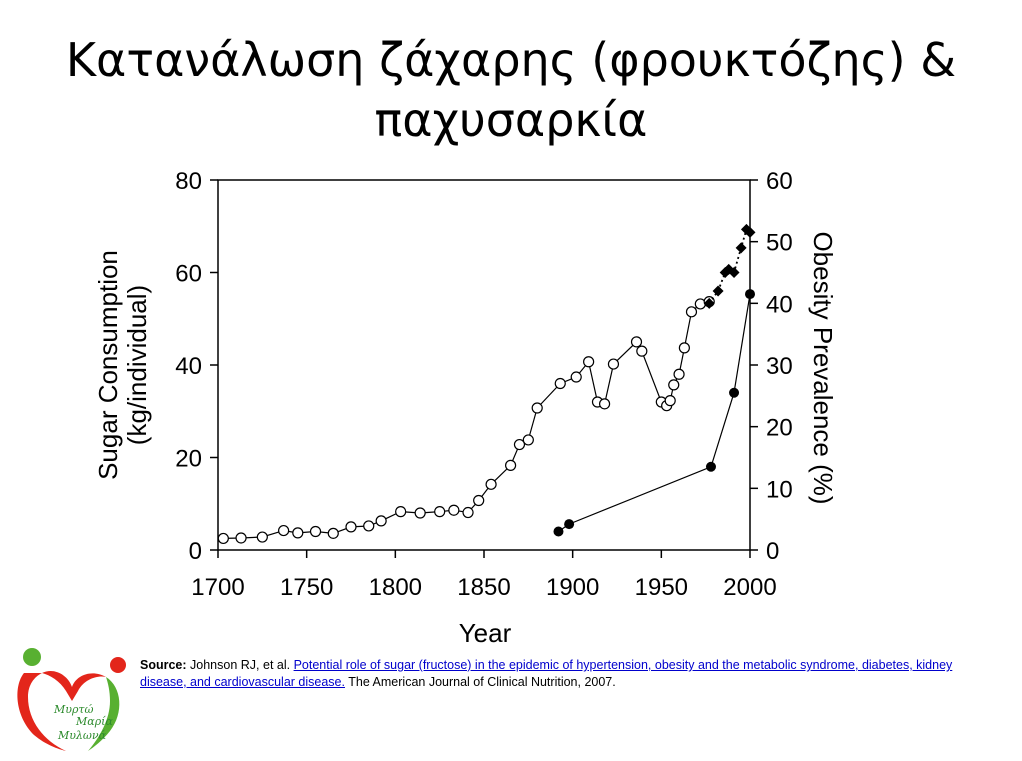  What do you see at coordinates (188, 366) in the screenshot?
I see `y-tick-label: 40` at bounding box center [188, 366].